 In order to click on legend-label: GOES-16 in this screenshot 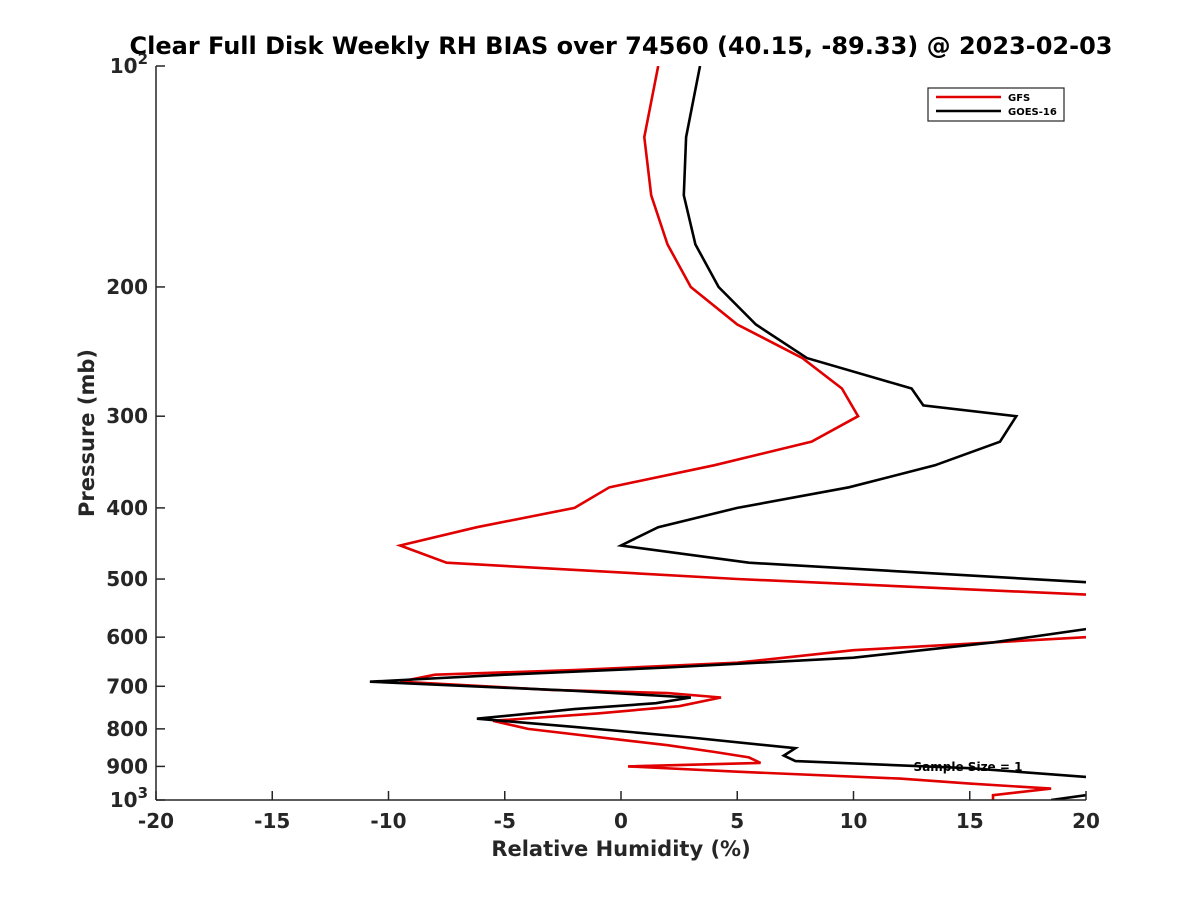, I will do `click(1032, 112)`.